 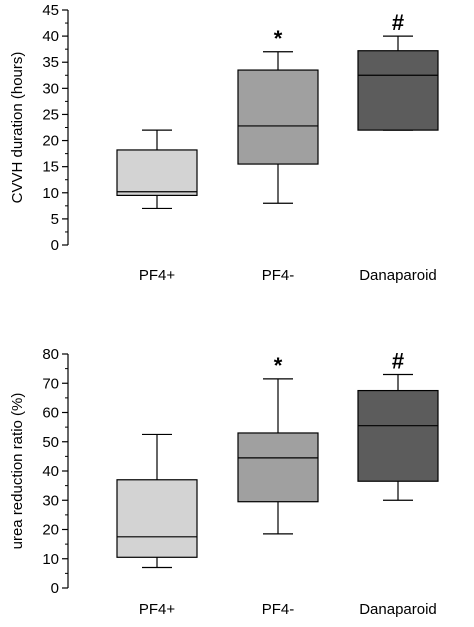 What do you see at coordinates (50, 114) in the screenshot?
I see `y-tick-label: 25` at bounding box center [50, 114].